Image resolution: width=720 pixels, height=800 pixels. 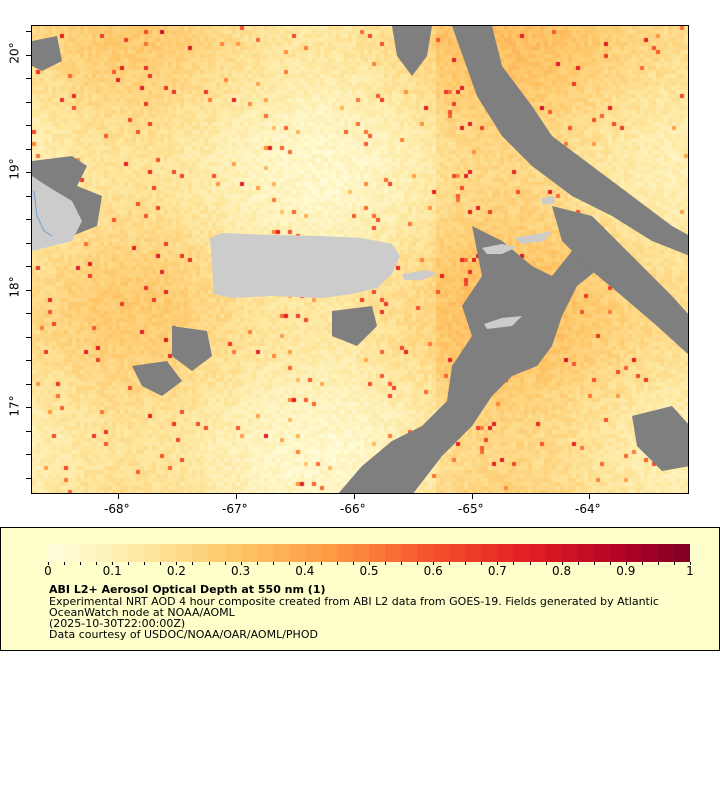 I want to click on no-data-east, so click(x=620, y=280).